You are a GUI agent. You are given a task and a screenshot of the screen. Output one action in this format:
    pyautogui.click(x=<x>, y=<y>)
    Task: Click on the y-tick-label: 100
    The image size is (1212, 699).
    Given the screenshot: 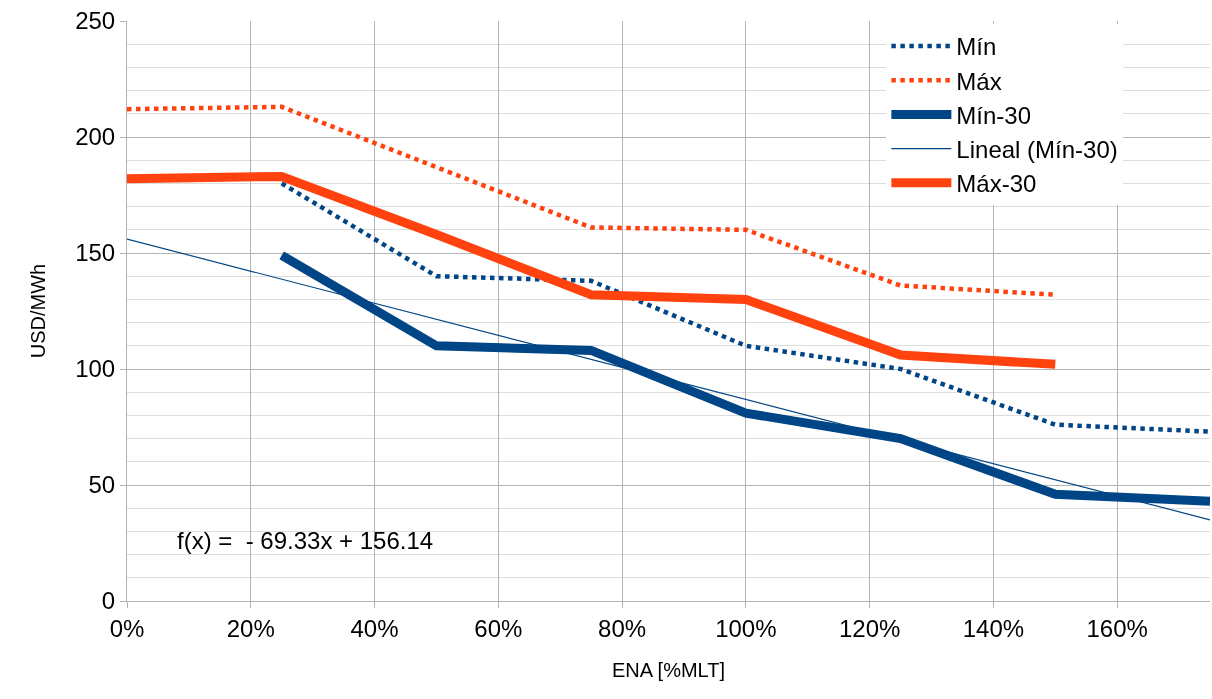 What is the action you would take?
    pyautogui.click(x=95, y=369)
    